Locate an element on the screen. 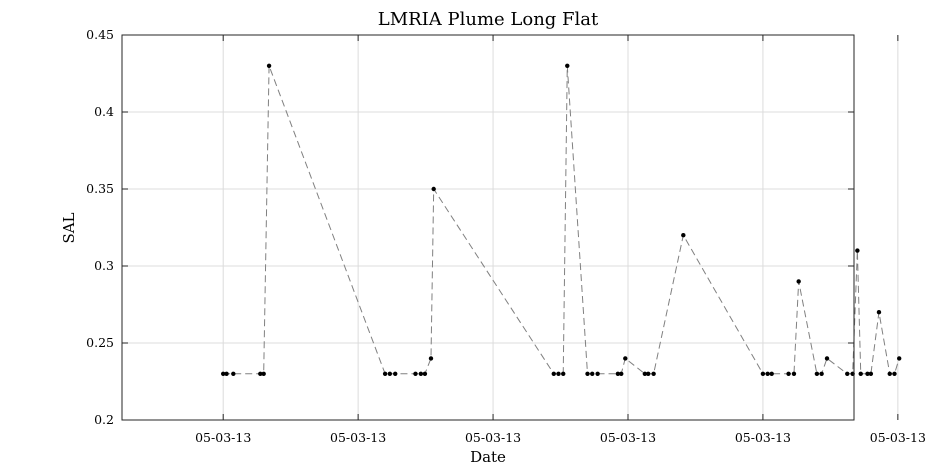  y-tick-label: 0.4 is located at coordinates (104, 111).